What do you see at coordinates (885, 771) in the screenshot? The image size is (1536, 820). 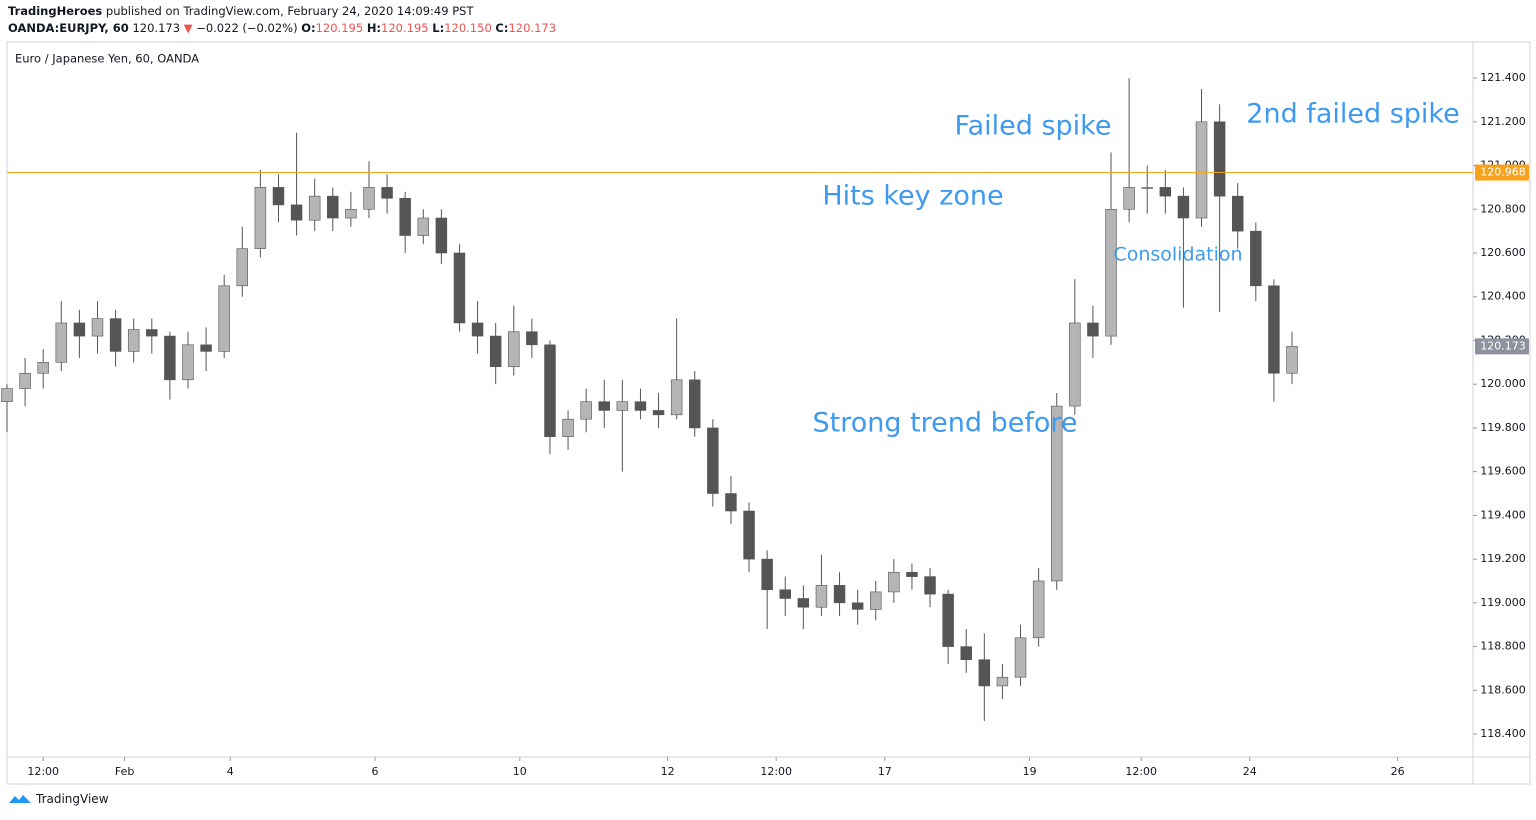 I see `x-tick-label: 17` at bounding box center [885, 771].